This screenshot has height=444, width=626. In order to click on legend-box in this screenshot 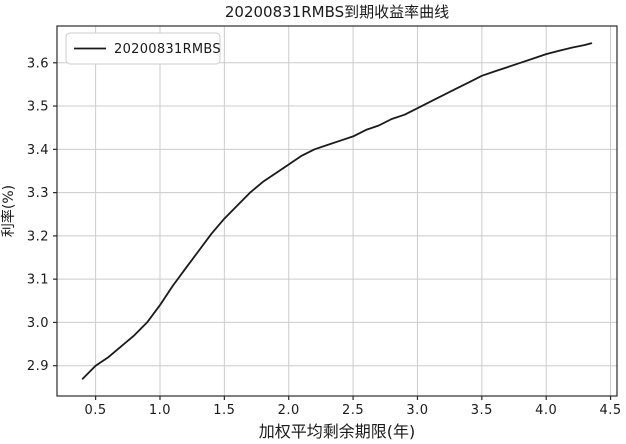, I will do `click(143, 48)`.